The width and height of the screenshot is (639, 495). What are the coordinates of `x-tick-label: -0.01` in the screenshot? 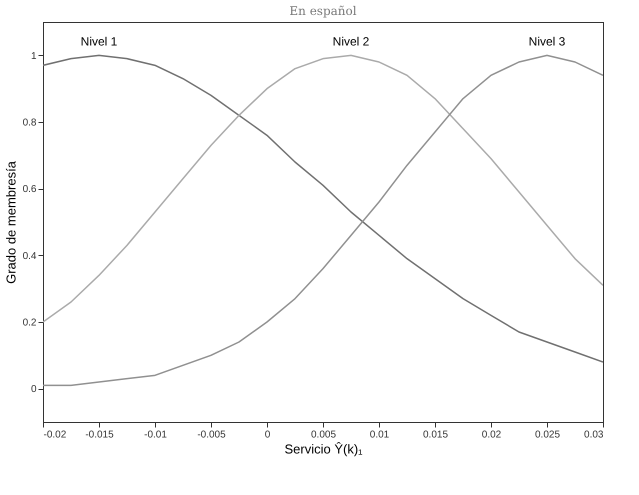 It's located at (156, 435).